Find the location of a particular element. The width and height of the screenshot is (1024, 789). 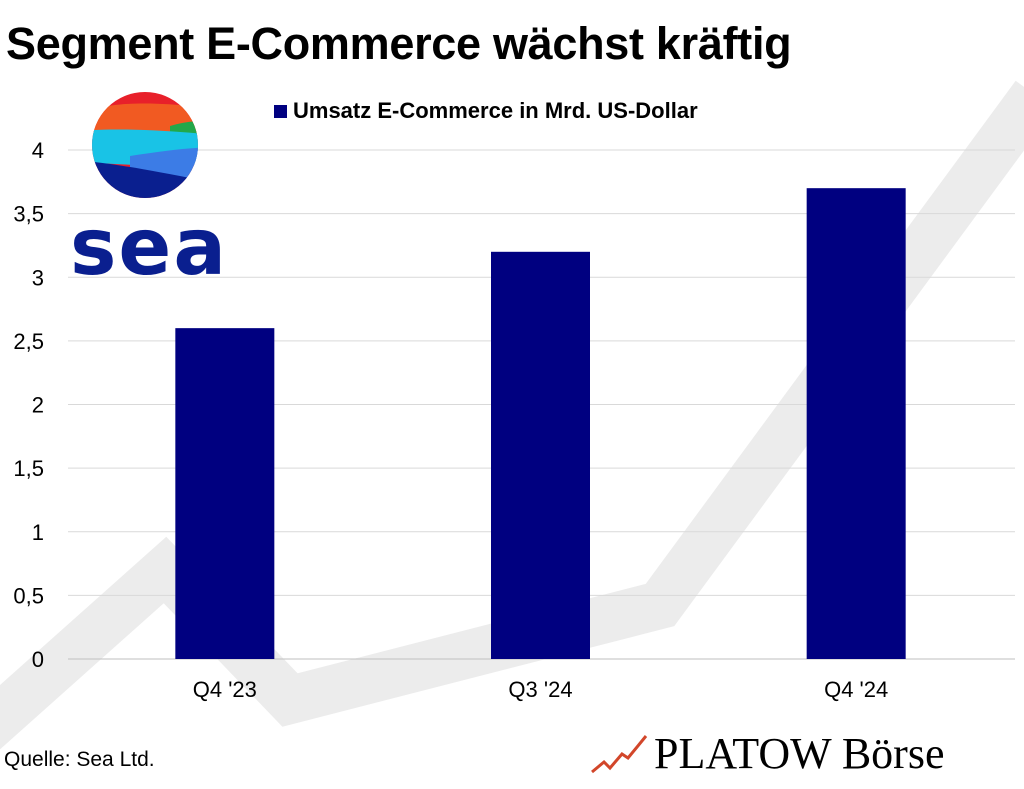

x-tick-label: Q3 '24 is located at coordinates (540, 689).